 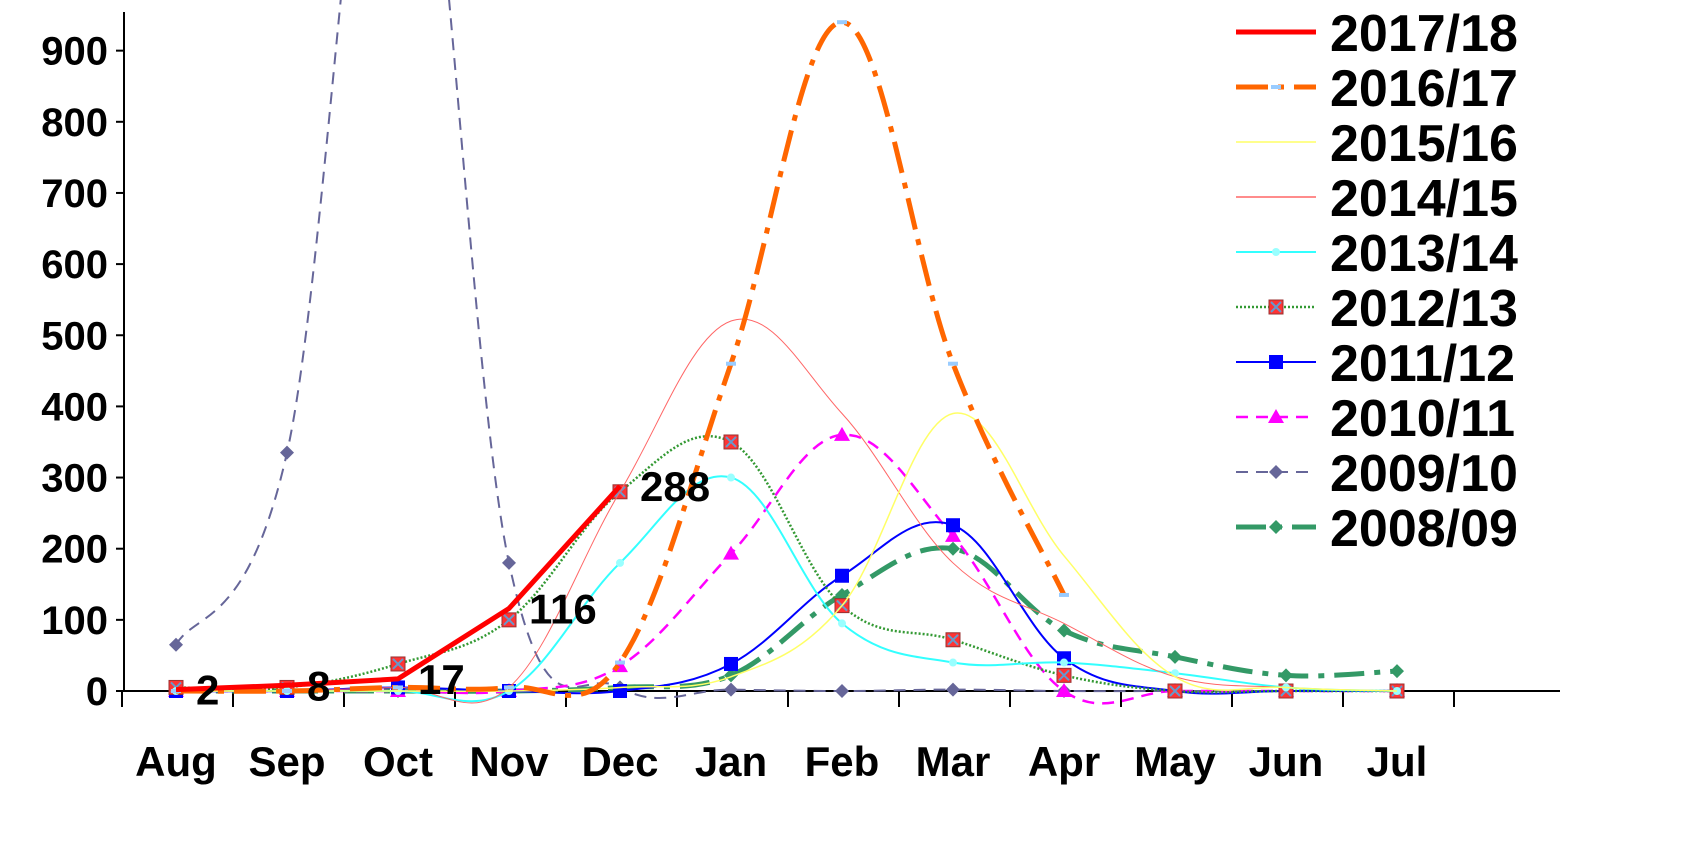 What do you see at coordinates (1276, 472) in the screenshot?
I see `point-2009-10-legend` at bounding box center [1276, 472].